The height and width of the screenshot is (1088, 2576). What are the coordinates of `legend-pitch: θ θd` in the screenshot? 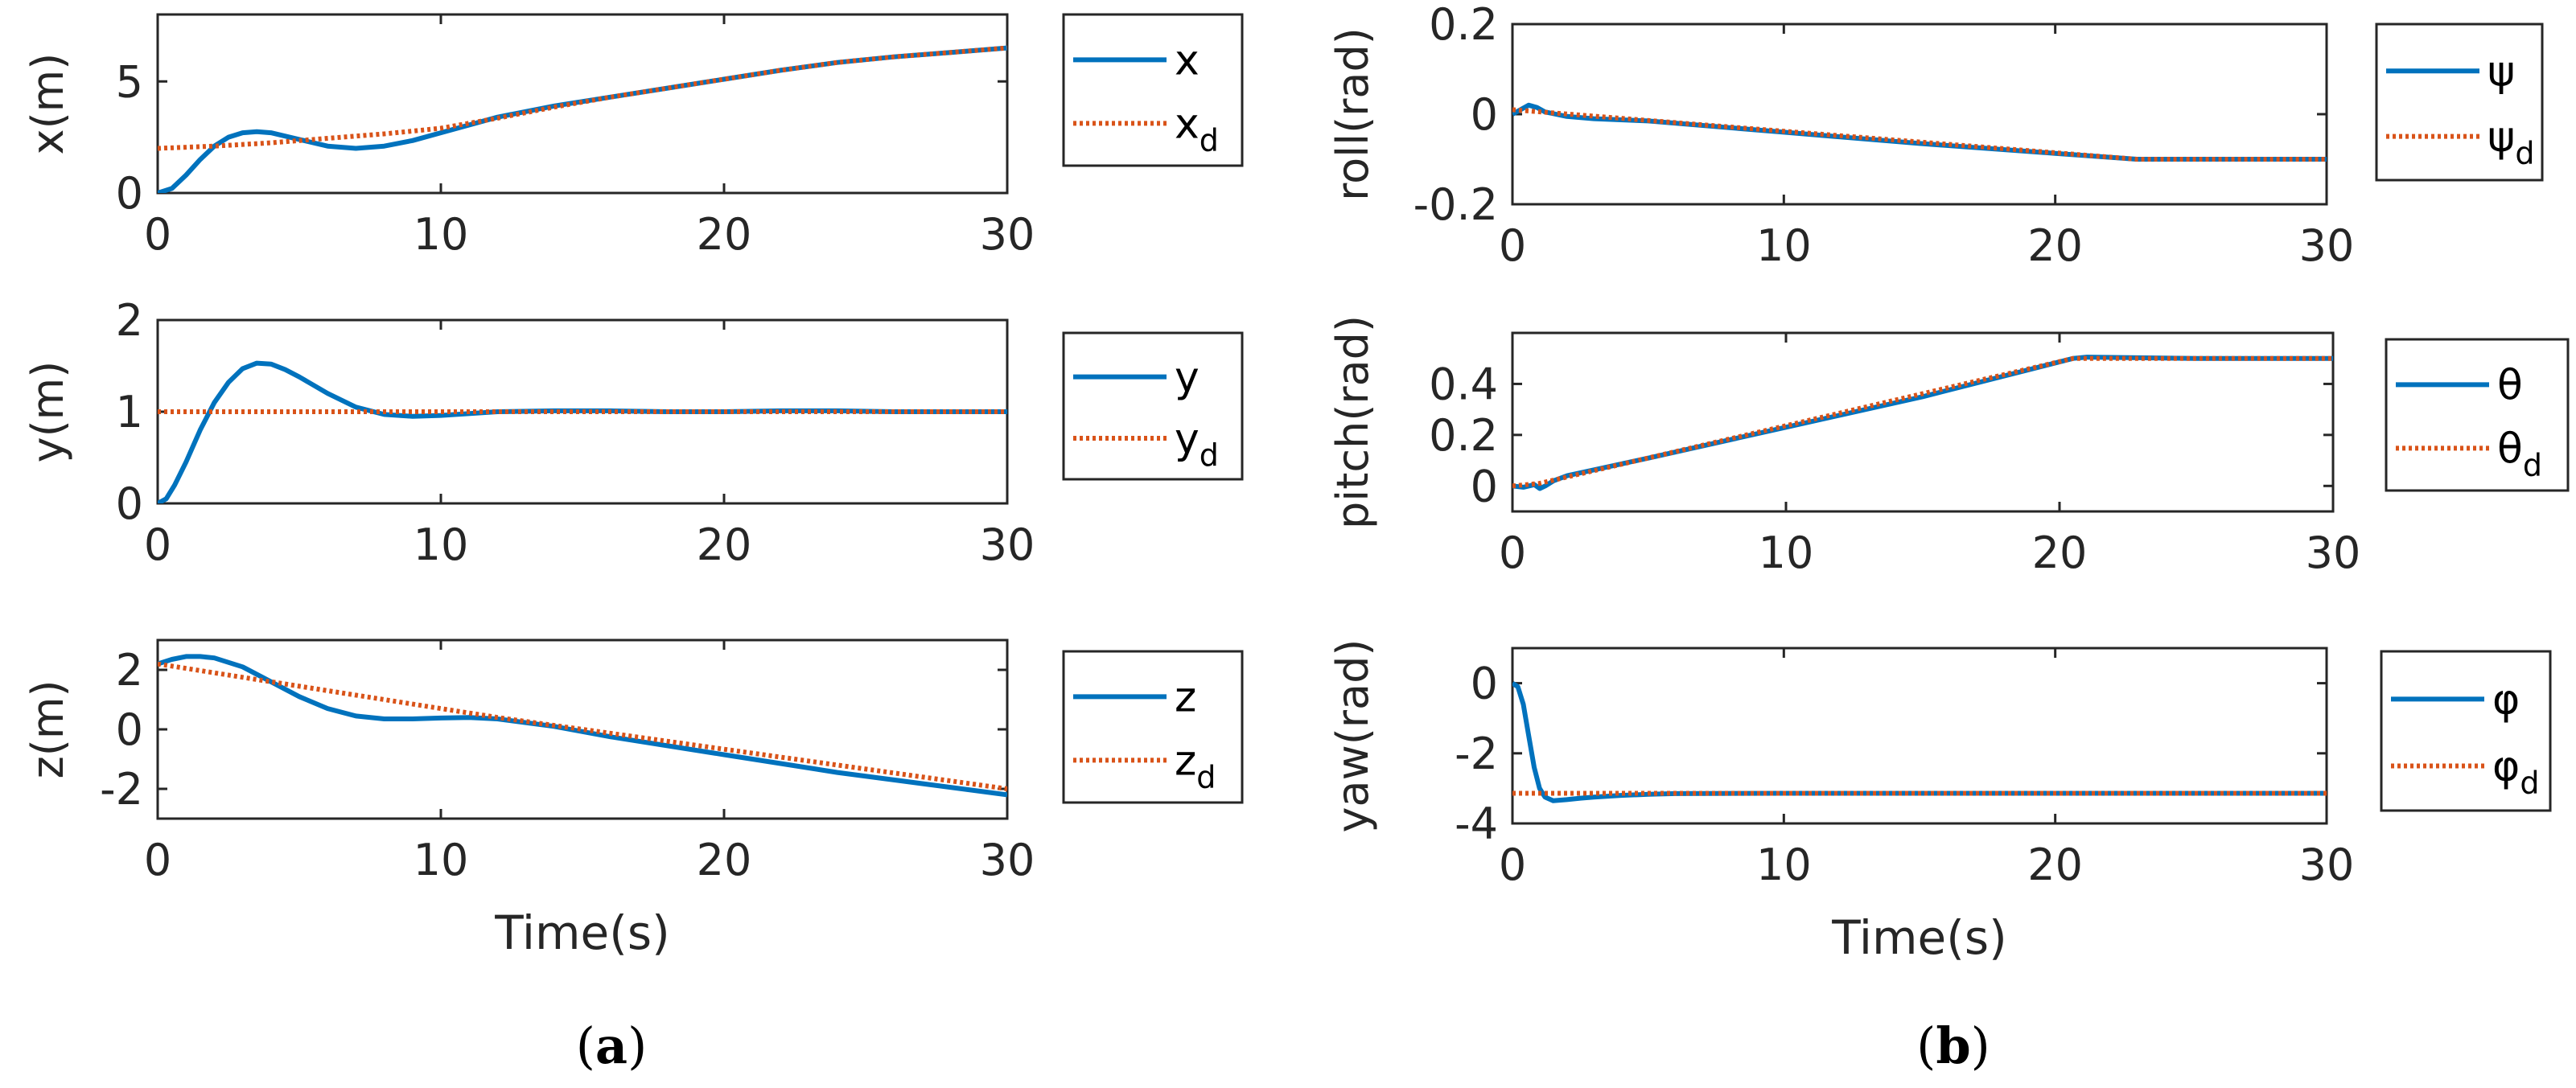 It's located at (2477, 415).